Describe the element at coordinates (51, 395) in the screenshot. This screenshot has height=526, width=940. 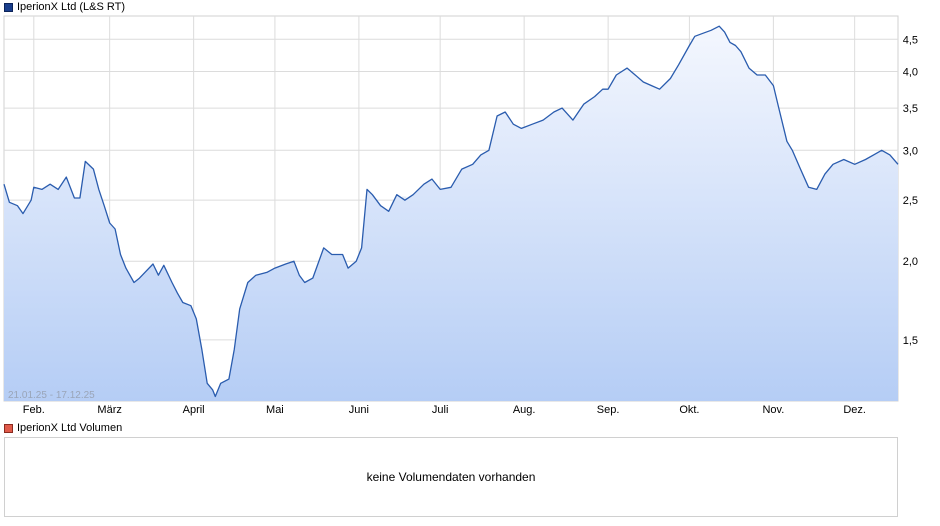
I see `date-range-label: 21.01.25 - 17.12.25` at that location.